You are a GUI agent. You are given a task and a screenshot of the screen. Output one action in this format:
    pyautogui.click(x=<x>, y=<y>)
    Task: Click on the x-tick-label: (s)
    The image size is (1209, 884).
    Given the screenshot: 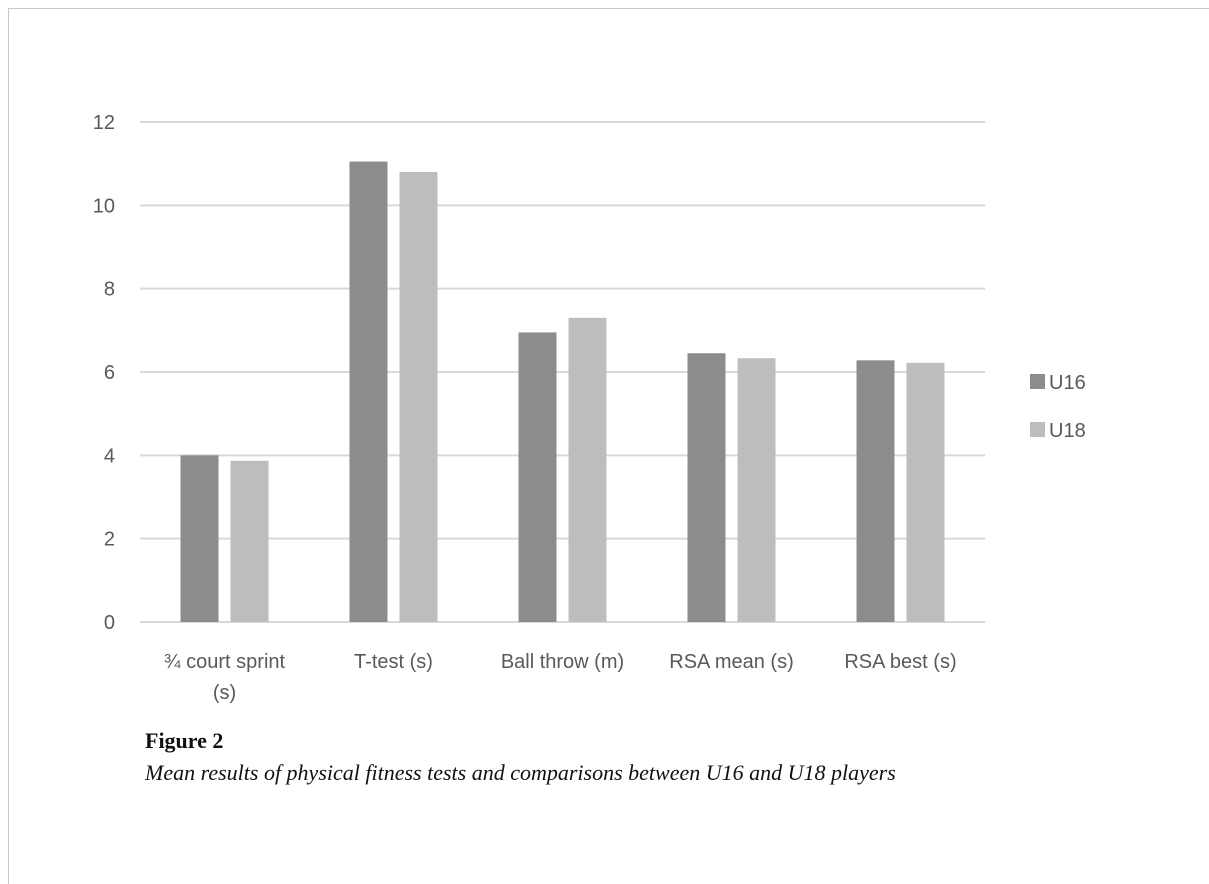 What is the action you would take?
    pyautogui.click(x=224, y=693)
    